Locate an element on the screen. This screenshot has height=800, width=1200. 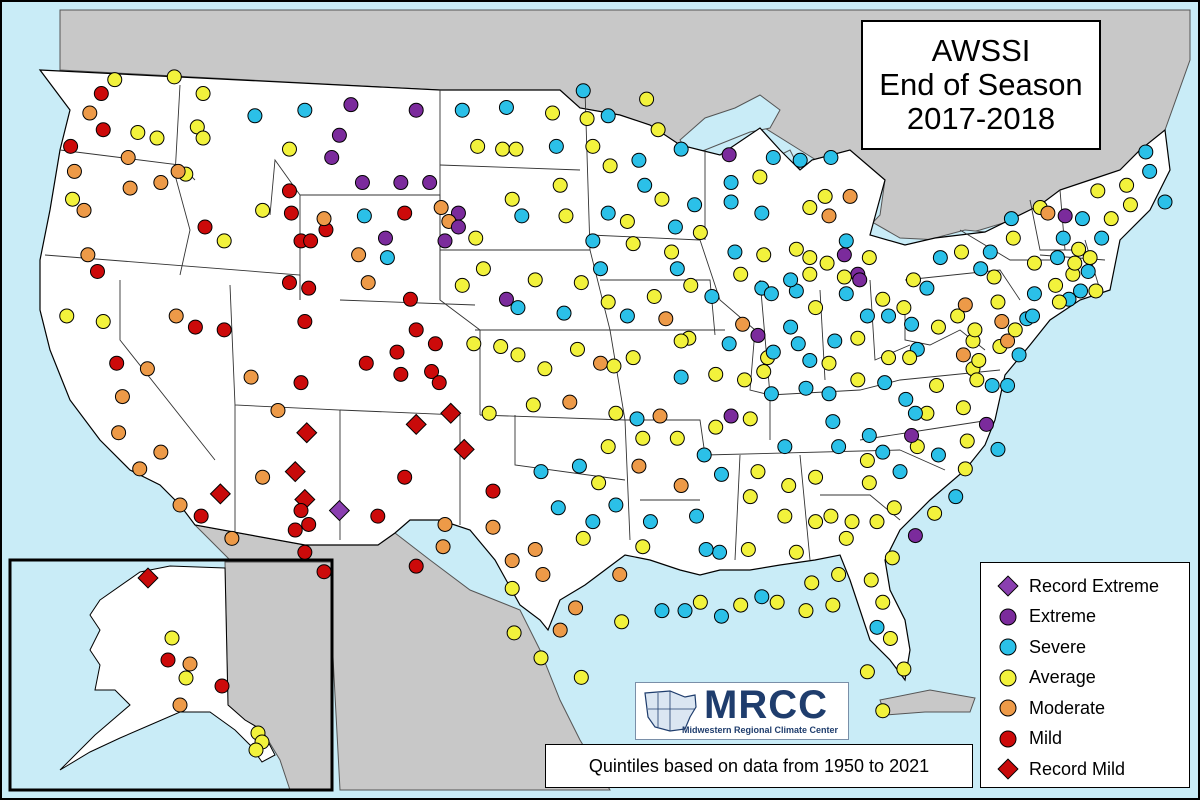
legend-item-moderate: Moderate is located at coordinates (1088, 708).